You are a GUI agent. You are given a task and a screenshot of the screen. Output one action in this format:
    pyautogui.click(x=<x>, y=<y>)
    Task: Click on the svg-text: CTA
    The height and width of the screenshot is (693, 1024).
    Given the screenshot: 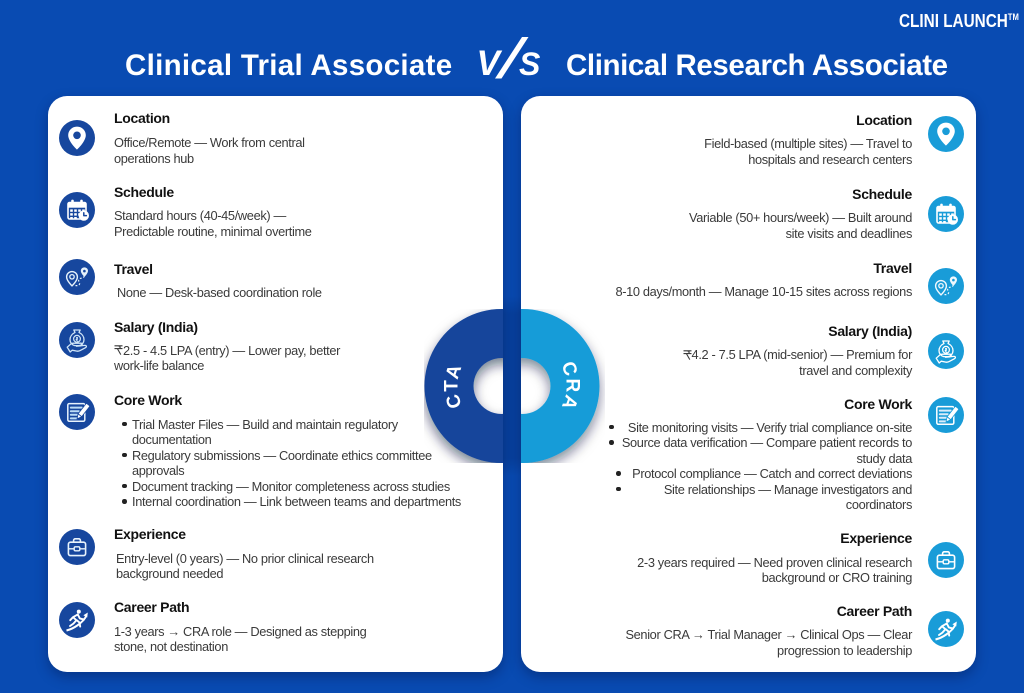 What is the action you would take?
    pyautogui.click(x=454, y=386)
    